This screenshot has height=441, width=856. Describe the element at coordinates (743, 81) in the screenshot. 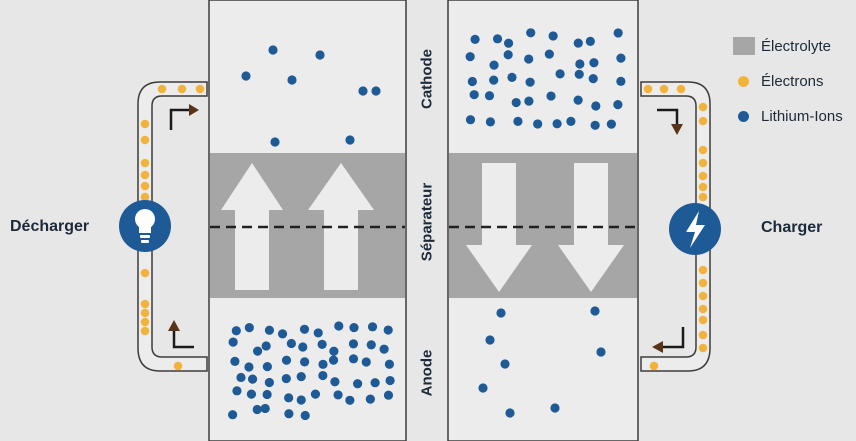

I see `electron-dot-icon` at that location.